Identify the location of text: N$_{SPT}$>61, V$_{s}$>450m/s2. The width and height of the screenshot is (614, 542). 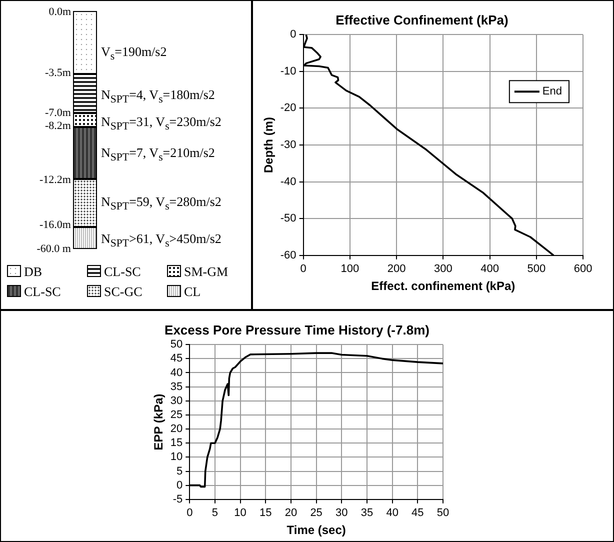
(161, 241).